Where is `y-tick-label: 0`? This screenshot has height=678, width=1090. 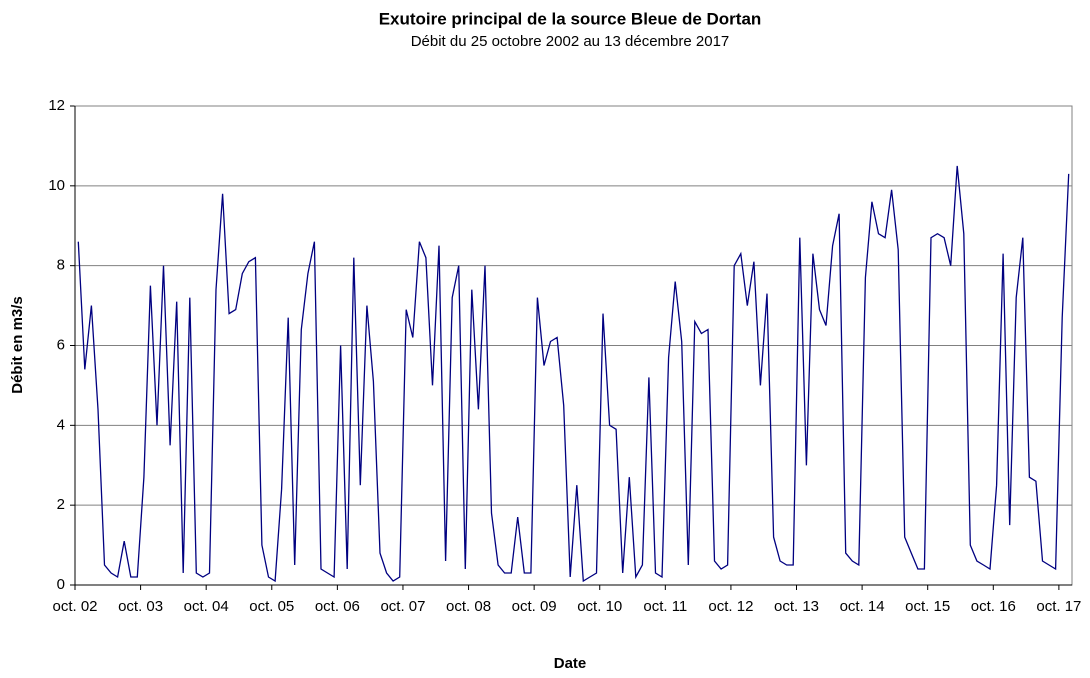 y-tick-label: 0 is located at coordinates (61, 584).